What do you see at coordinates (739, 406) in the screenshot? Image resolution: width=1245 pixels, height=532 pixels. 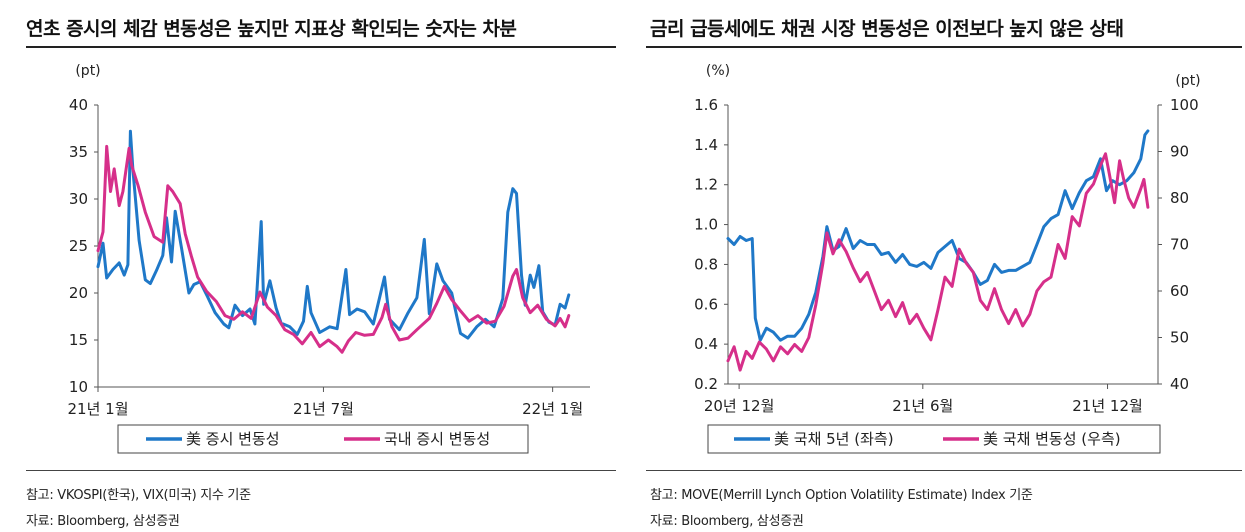 I see `x-tick-label: 20년 12월` at bounding box center [739, 406].